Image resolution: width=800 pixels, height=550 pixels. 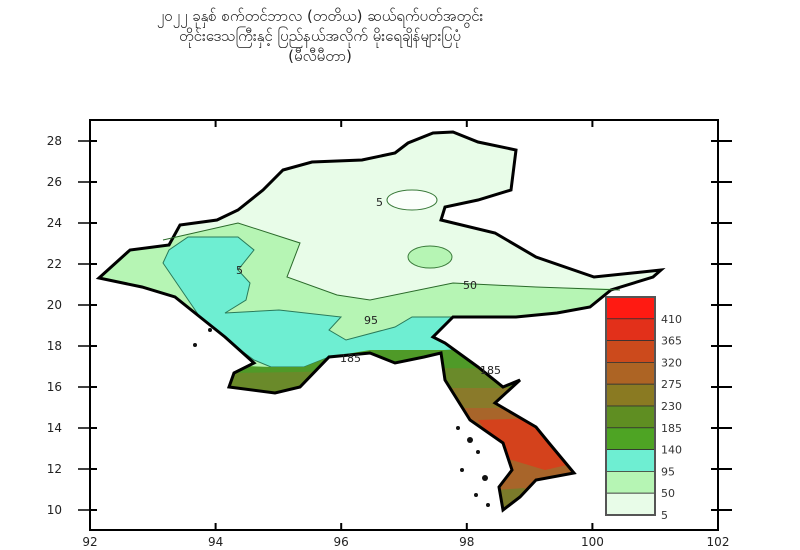 What do you see at coordinates (412, 200) in the screenshot?
I see `zone-below-5-patch` at bounding box center [412, 200].